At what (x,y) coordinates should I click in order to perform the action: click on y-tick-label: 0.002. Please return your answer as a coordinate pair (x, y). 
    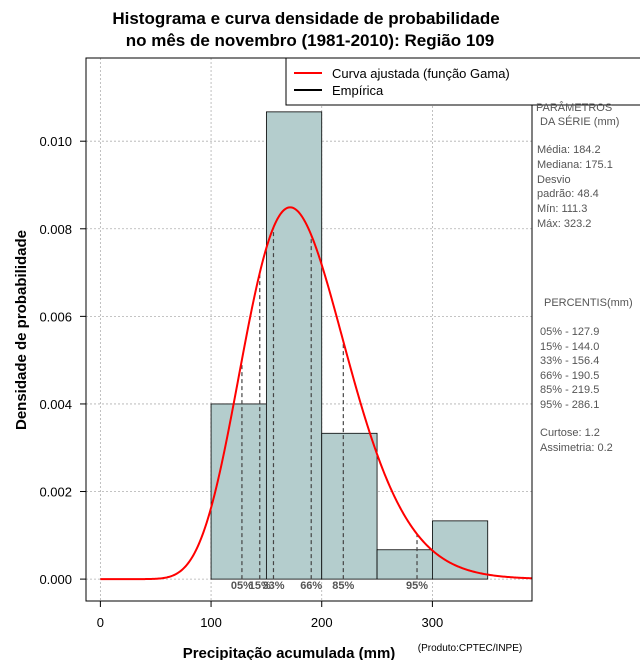
    Looking at the image, I should click on (55, 492).